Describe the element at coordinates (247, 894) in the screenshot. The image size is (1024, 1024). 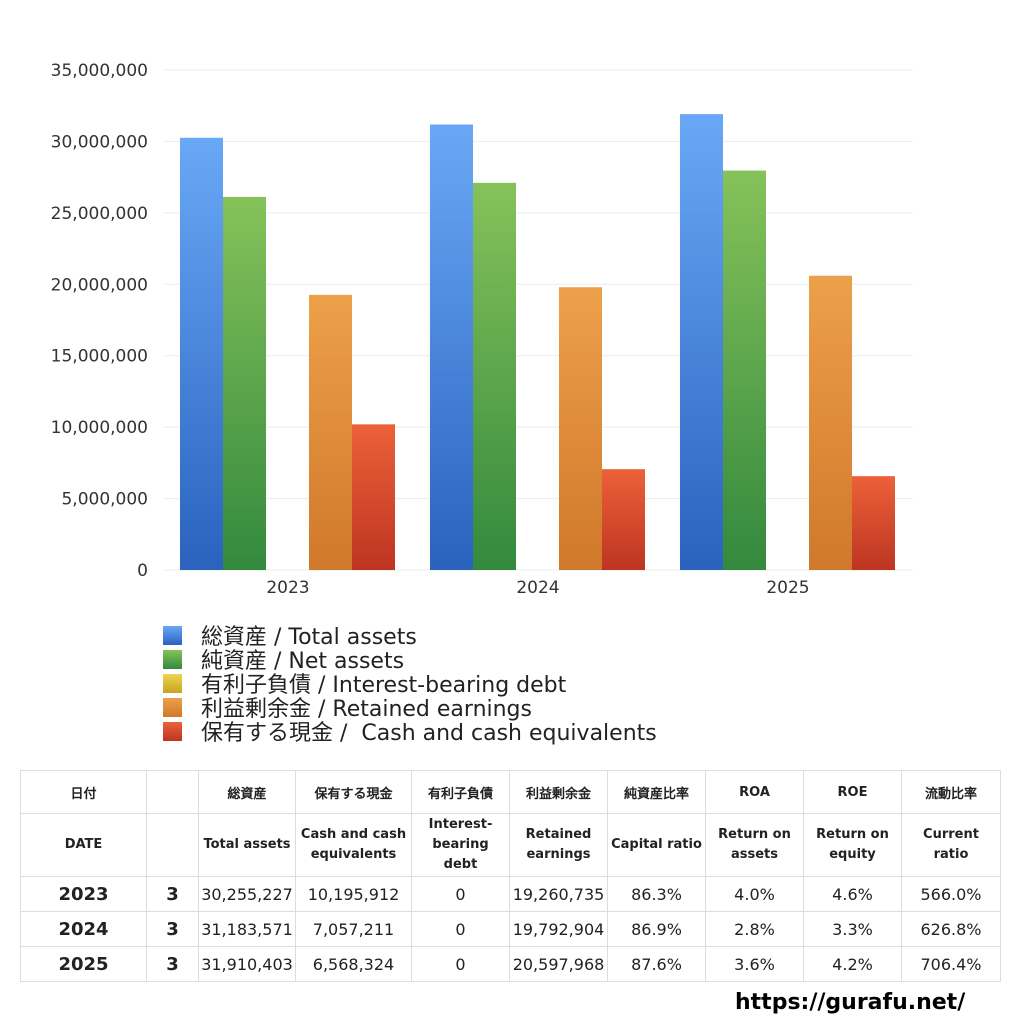
I see `table-cell: 30,255,227` at that location.